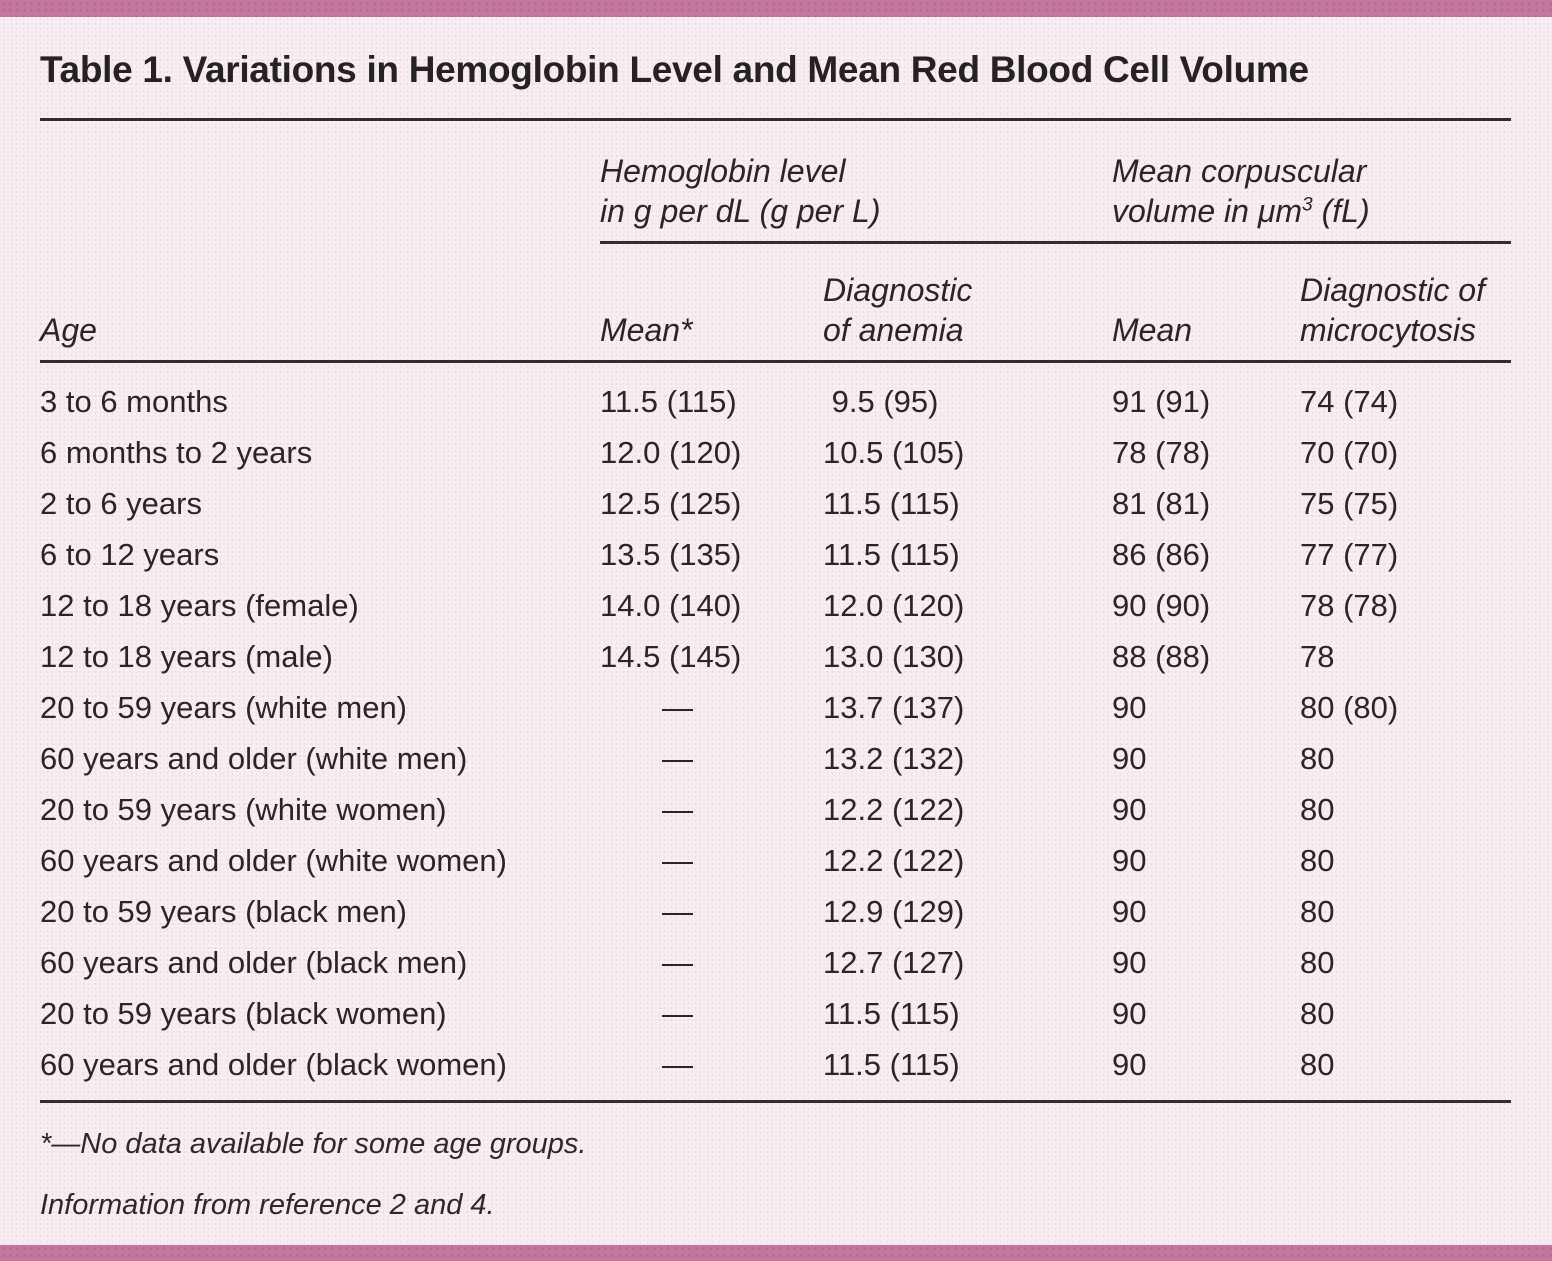 Image resolution: width=1552 pixels, height=1261 pixels. Describe the element at coordinates (199, 605) in the screenshot. I see `cell-age: 12 to 18 years (female)` at that location.